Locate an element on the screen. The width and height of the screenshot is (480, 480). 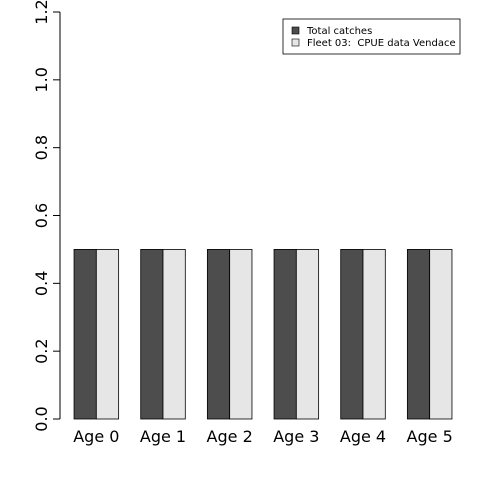
y-axis: 0.0 0.2 0.4 0.6 0.8 1.0 1.2 is located at coordinates (46, 216).